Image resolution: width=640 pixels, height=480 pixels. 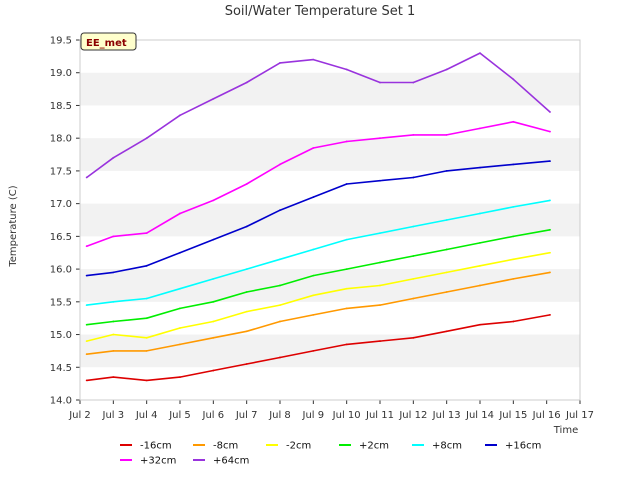 What do you see at coordinates (61, 106) in the screenshot?
I see `y-tick-label: 18.5` at bounding box center [61, 106].